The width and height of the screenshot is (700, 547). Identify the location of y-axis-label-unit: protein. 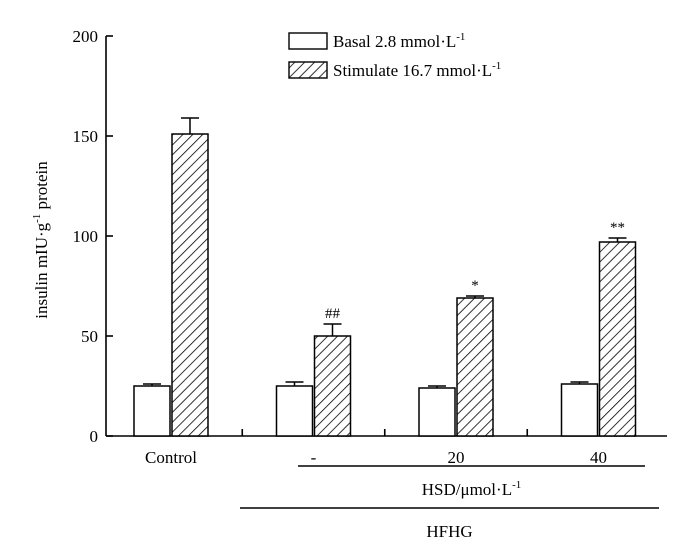
(41, 187).